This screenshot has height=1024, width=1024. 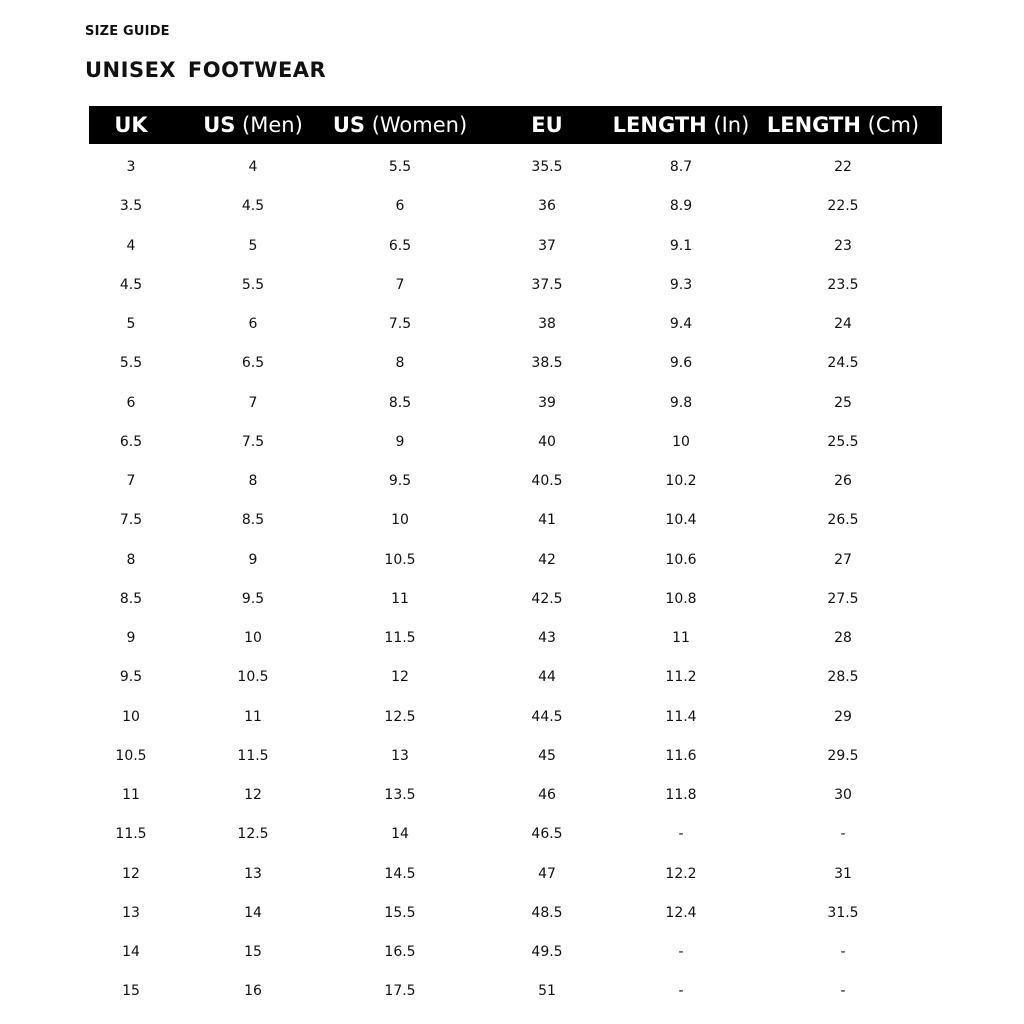 What do you see at coordinates (843, 206) in the screenshot?
I see `table-cell: 22.5` at bounding box center [843, 206].